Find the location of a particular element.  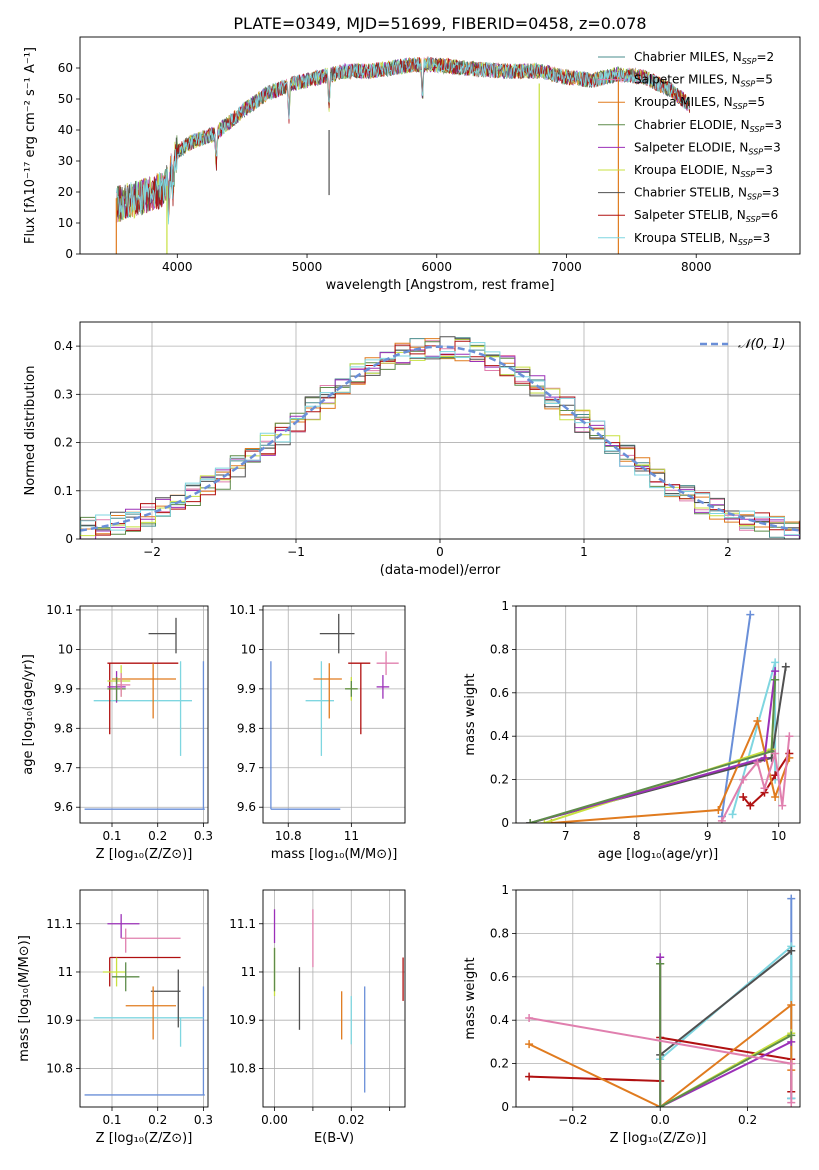

spectrum-line is located at coordinates (403, 140).